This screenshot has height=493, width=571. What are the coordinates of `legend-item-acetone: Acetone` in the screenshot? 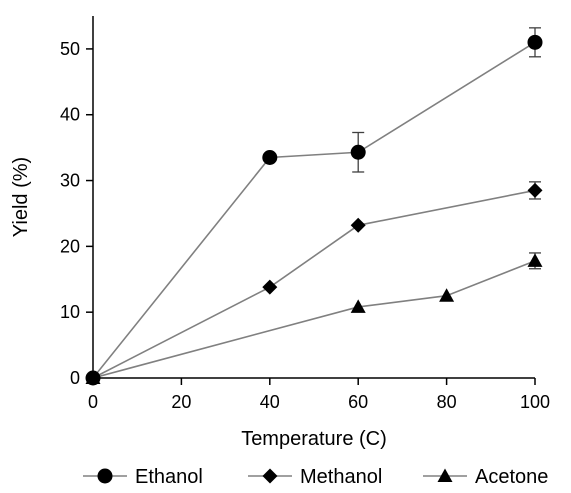 It's located at (485, 477).